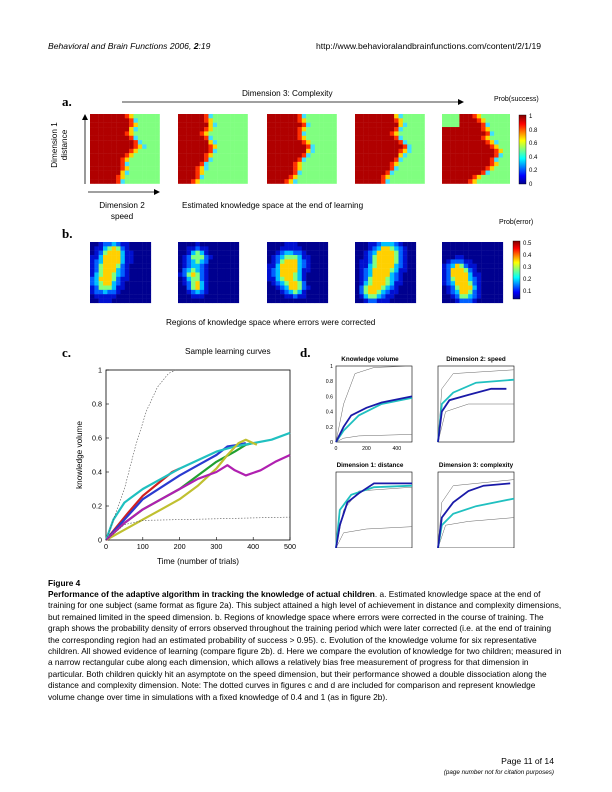  I want to click on success-tick-2: 0.6, so click(533, 144).